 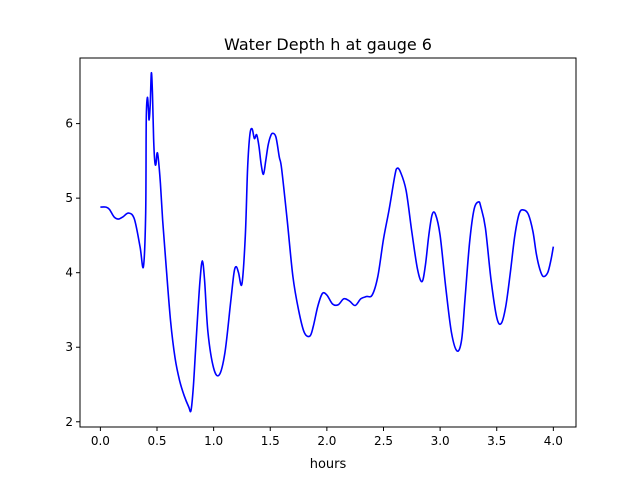 I want to click on y-tick-label: 5, so click(x=69, y=198).